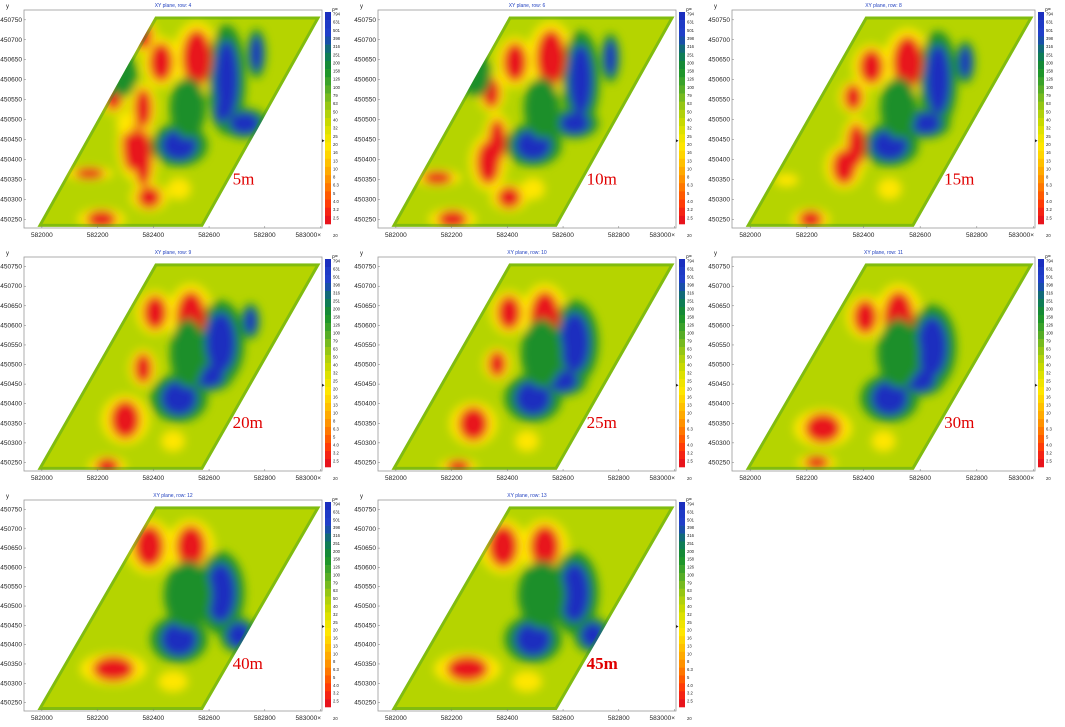  I want to click on colorbar-tick: 158, so click(1050, 71).